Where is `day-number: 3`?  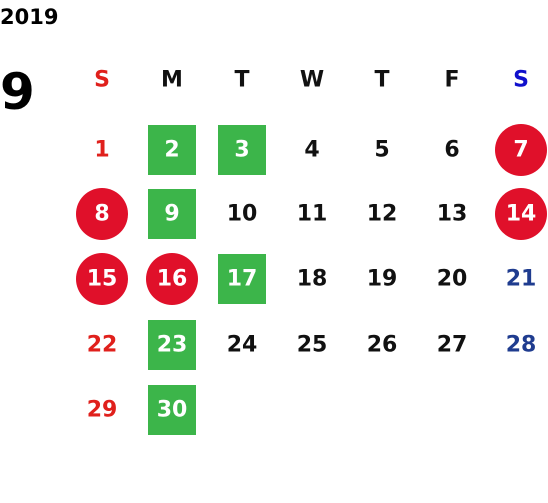 day-number: 3 is located at coordinates (241, 150).